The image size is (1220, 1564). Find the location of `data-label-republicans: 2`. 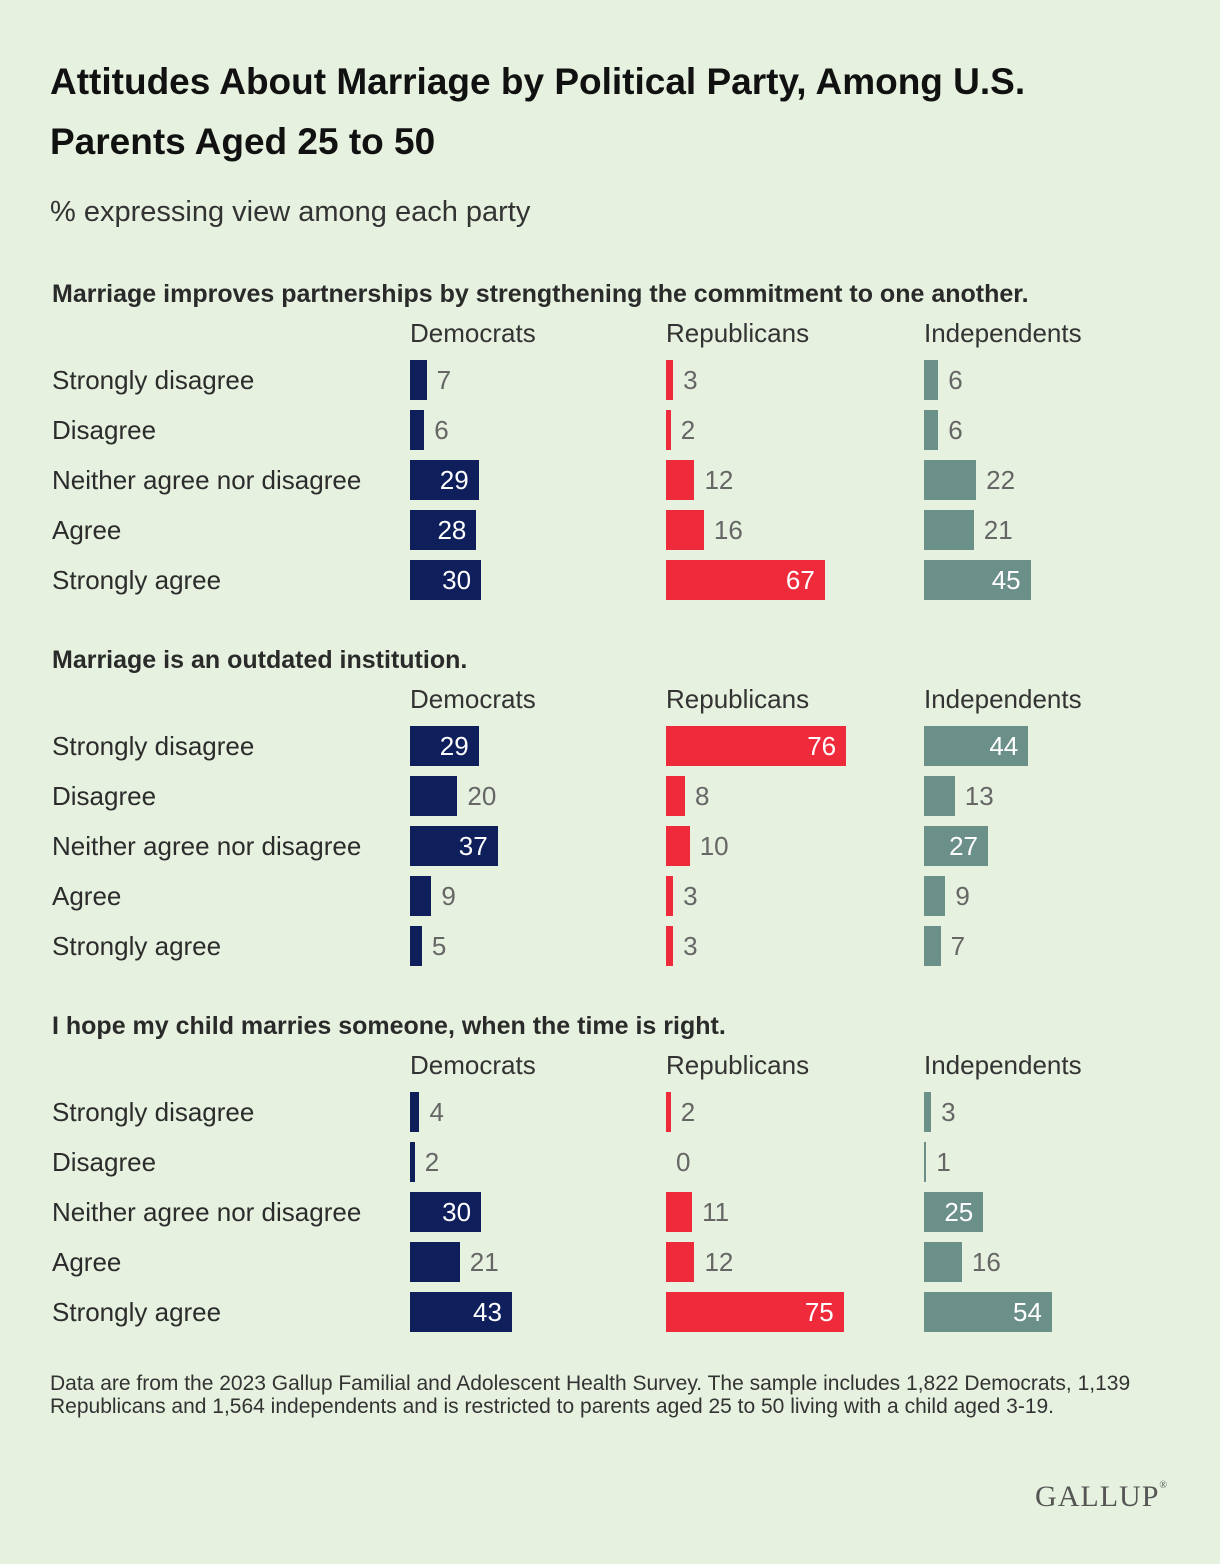

data-label-republicans: 2 is located at coordinates (688, 430).